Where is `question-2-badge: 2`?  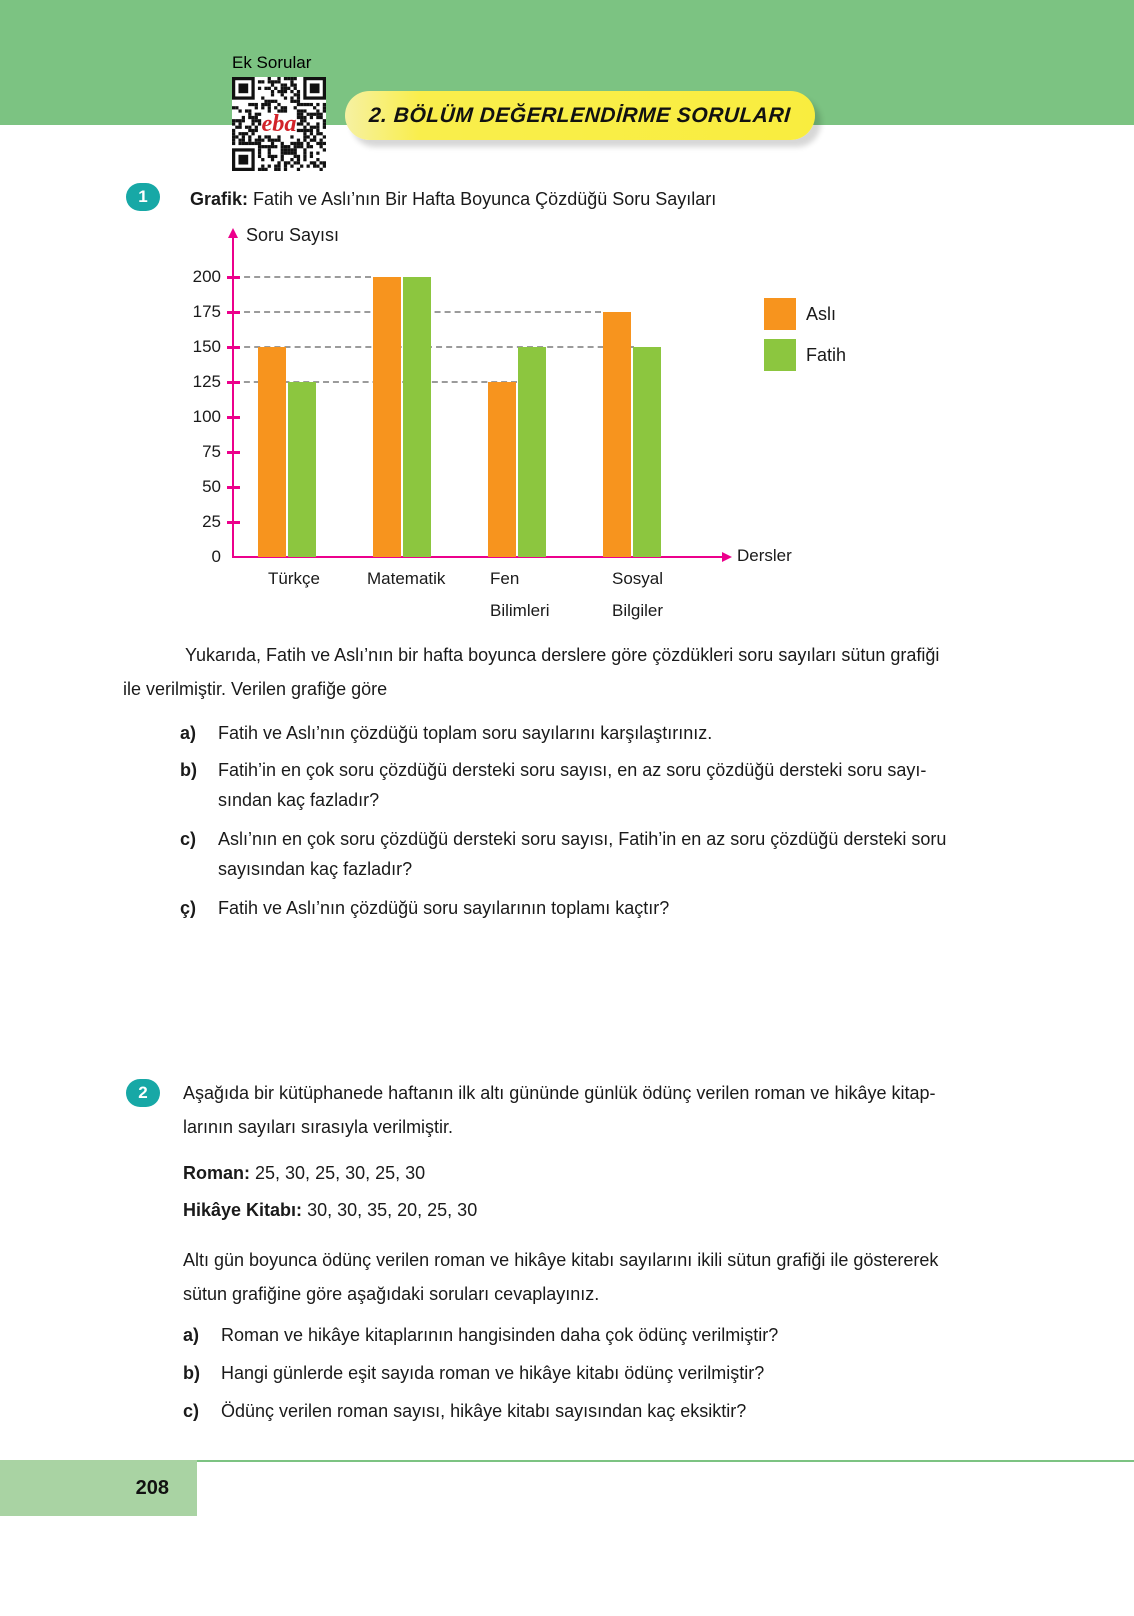 question-2-badge: 2 is located at coordinates (143, 1093).